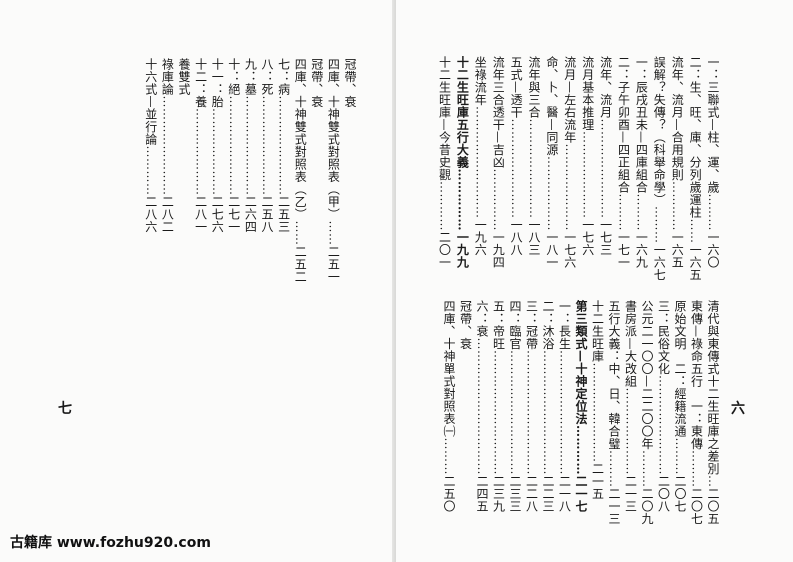  I want to click on toc-entry: 五式—透干……………………一八八, so click(516, 156).